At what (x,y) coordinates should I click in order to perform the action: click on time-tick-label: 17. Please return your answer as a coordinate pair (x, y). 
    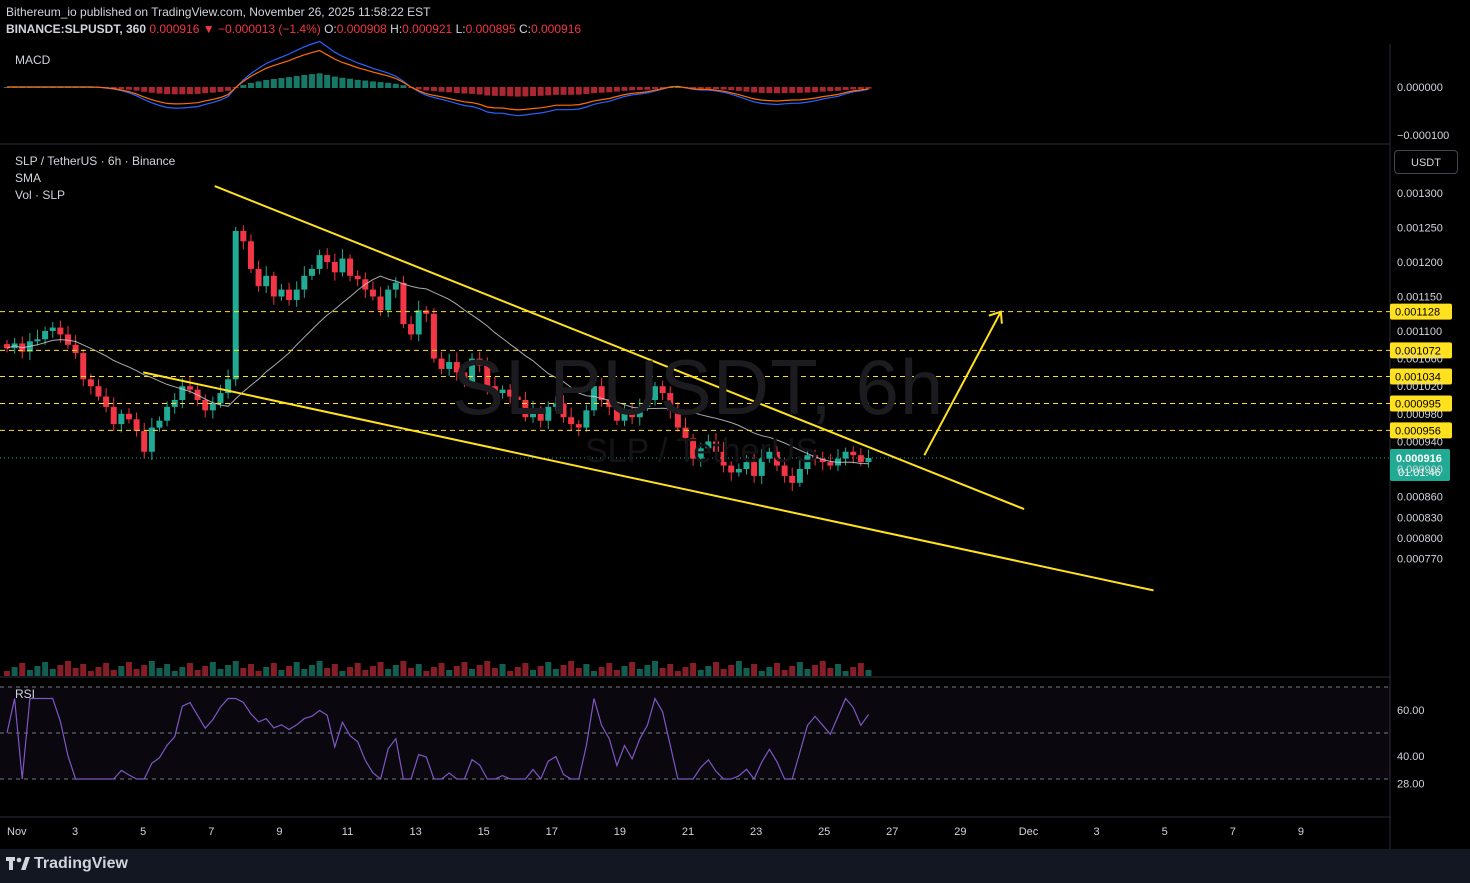
    Looking at the image, I should click on (552, 832).